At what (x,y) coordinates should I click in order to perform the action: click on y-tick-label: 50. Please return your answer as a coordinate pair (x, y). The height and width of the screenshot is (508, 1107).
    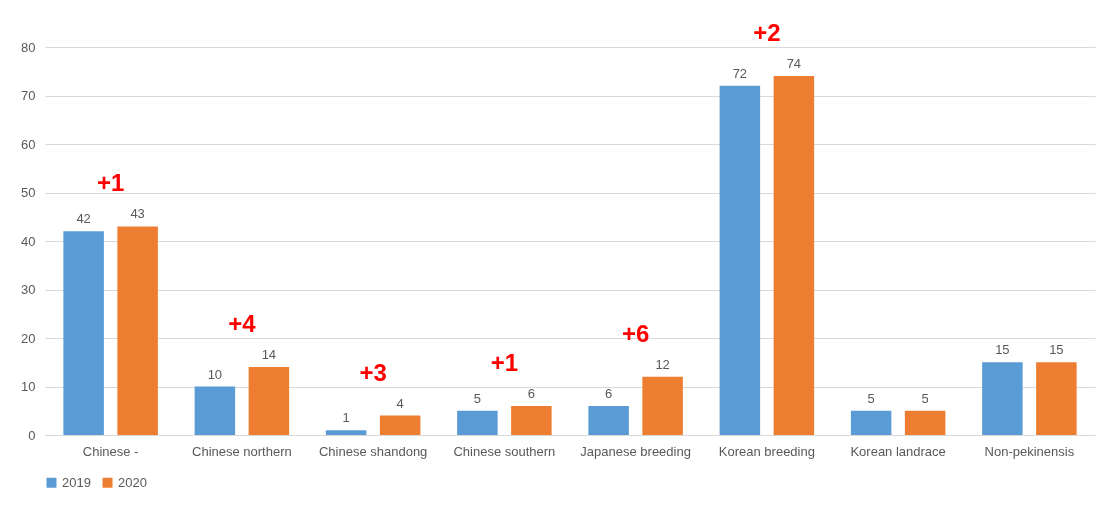
    Looking at the image, I should click on (28, 192).